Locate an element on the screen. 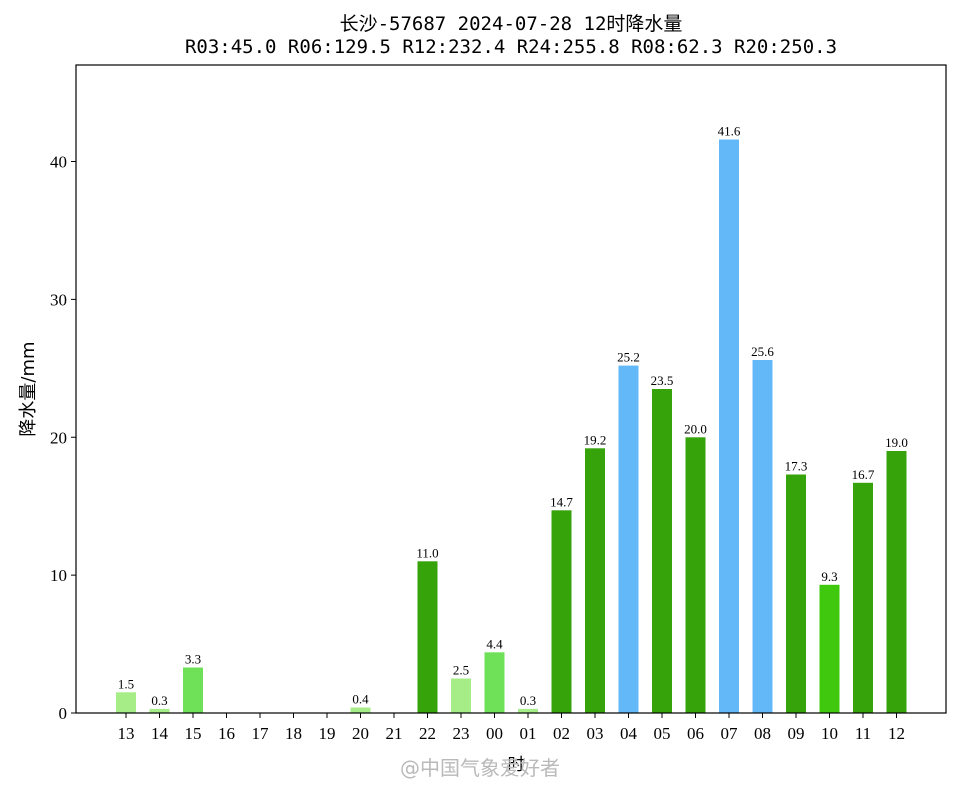 The height and width of the screenshot is (789, 960). y-tick-label-40: 40 is located at coordinates (58, 162).